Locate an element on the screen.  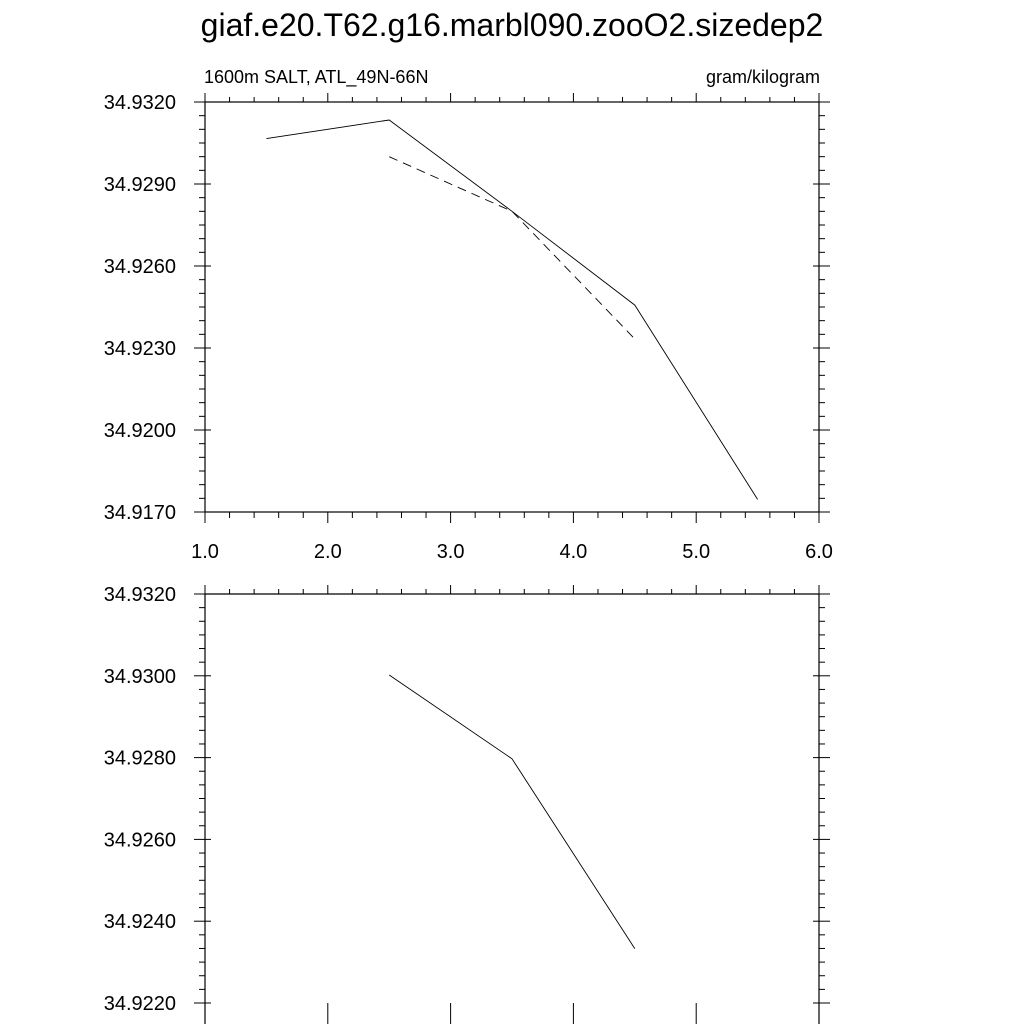
lower-panel-y-tick-label: 34.9220 is located at coordinates (140, 1004).